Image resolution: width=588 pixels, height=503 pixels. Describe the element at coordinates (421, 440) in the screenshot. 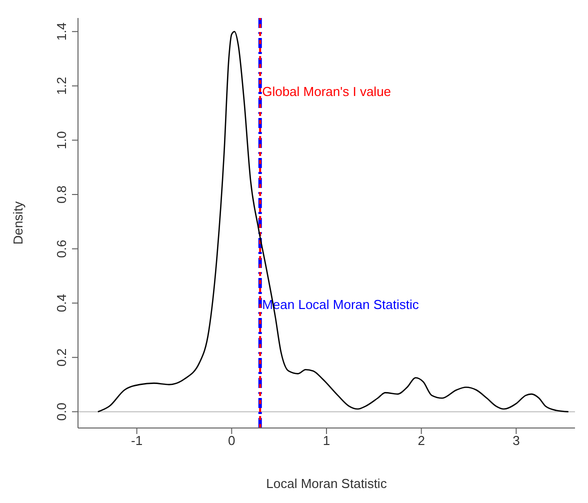

I see `x-tick-label: 2` at that location.